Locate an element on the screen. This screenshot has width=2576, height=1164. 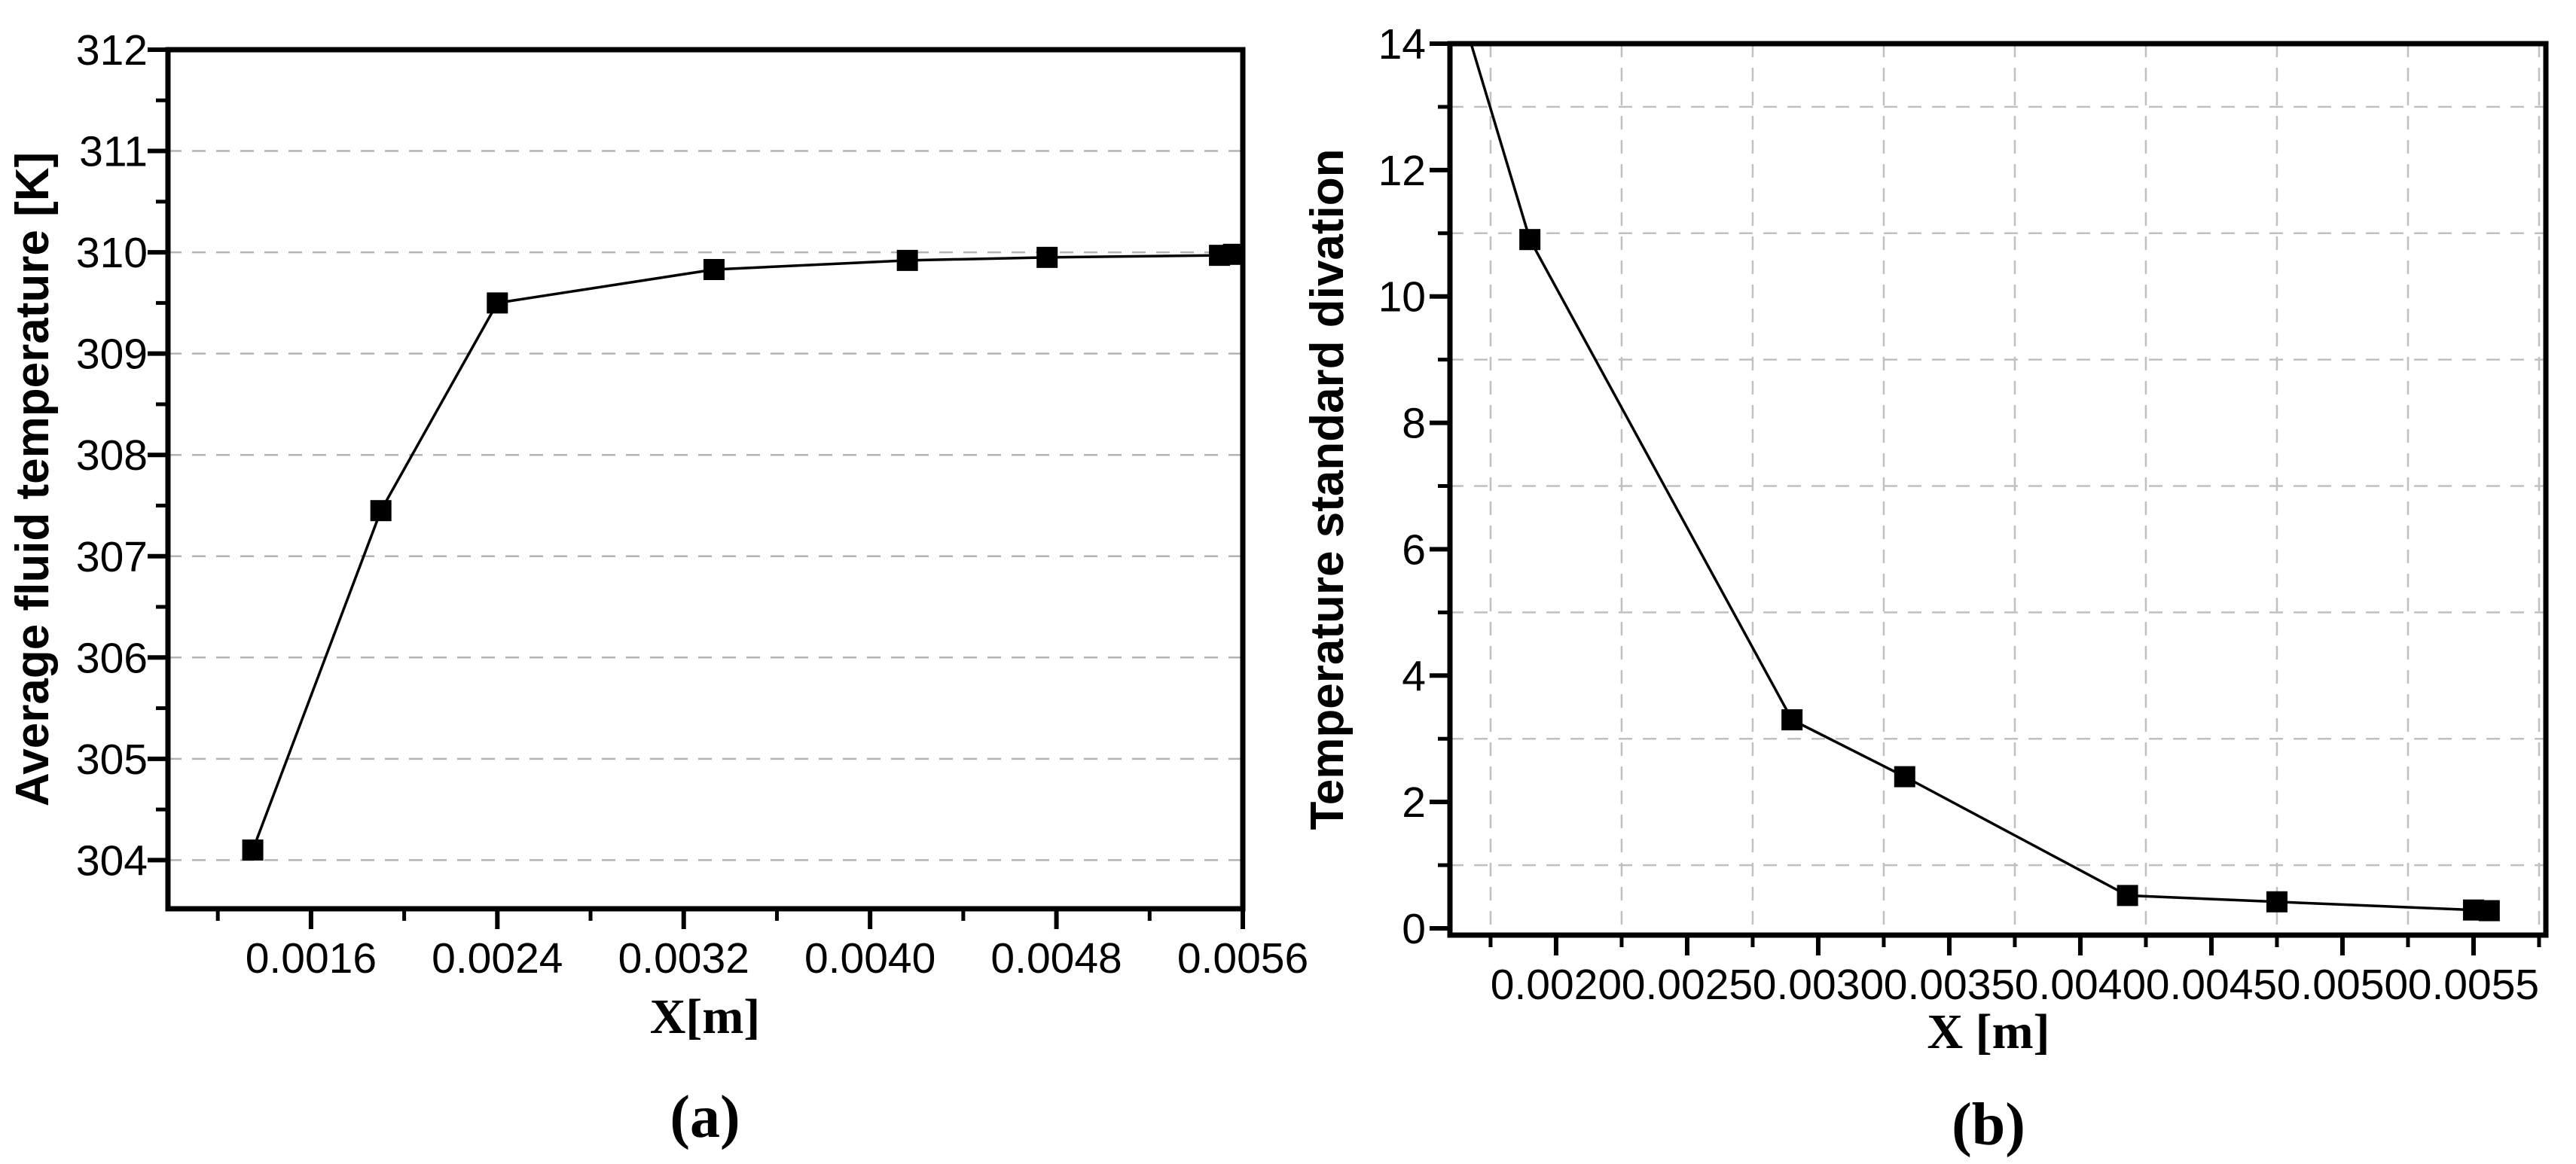
x-axis-title: X [m] is located at coordinates (1989, 1031).